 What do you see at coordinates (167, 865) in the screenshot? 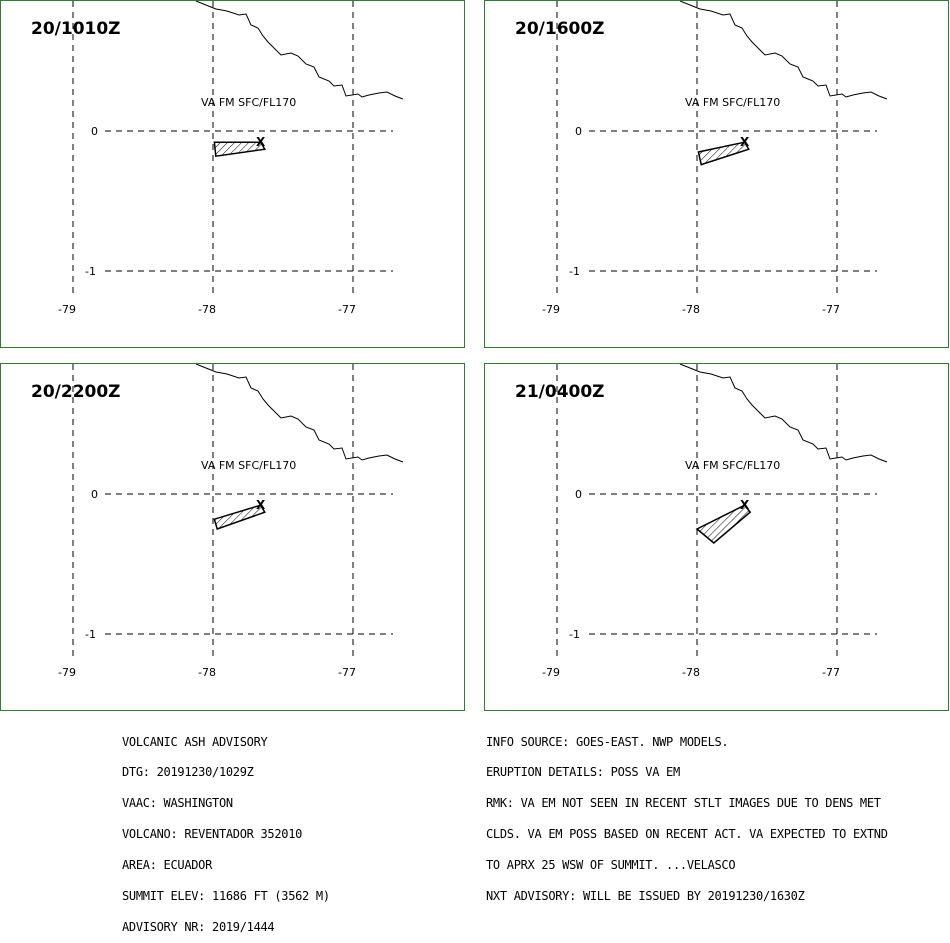
I see `advisory-line: AREA: ECUADOR` at bounding box center [167, 865].